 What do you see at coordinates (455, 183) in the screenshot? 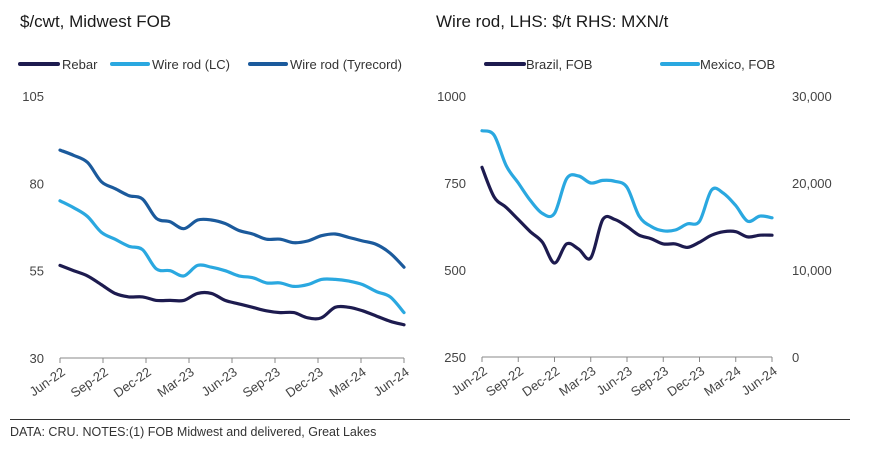
I see `right-chart-left-y-tick-750: 750` at bounding box center [455, 183].